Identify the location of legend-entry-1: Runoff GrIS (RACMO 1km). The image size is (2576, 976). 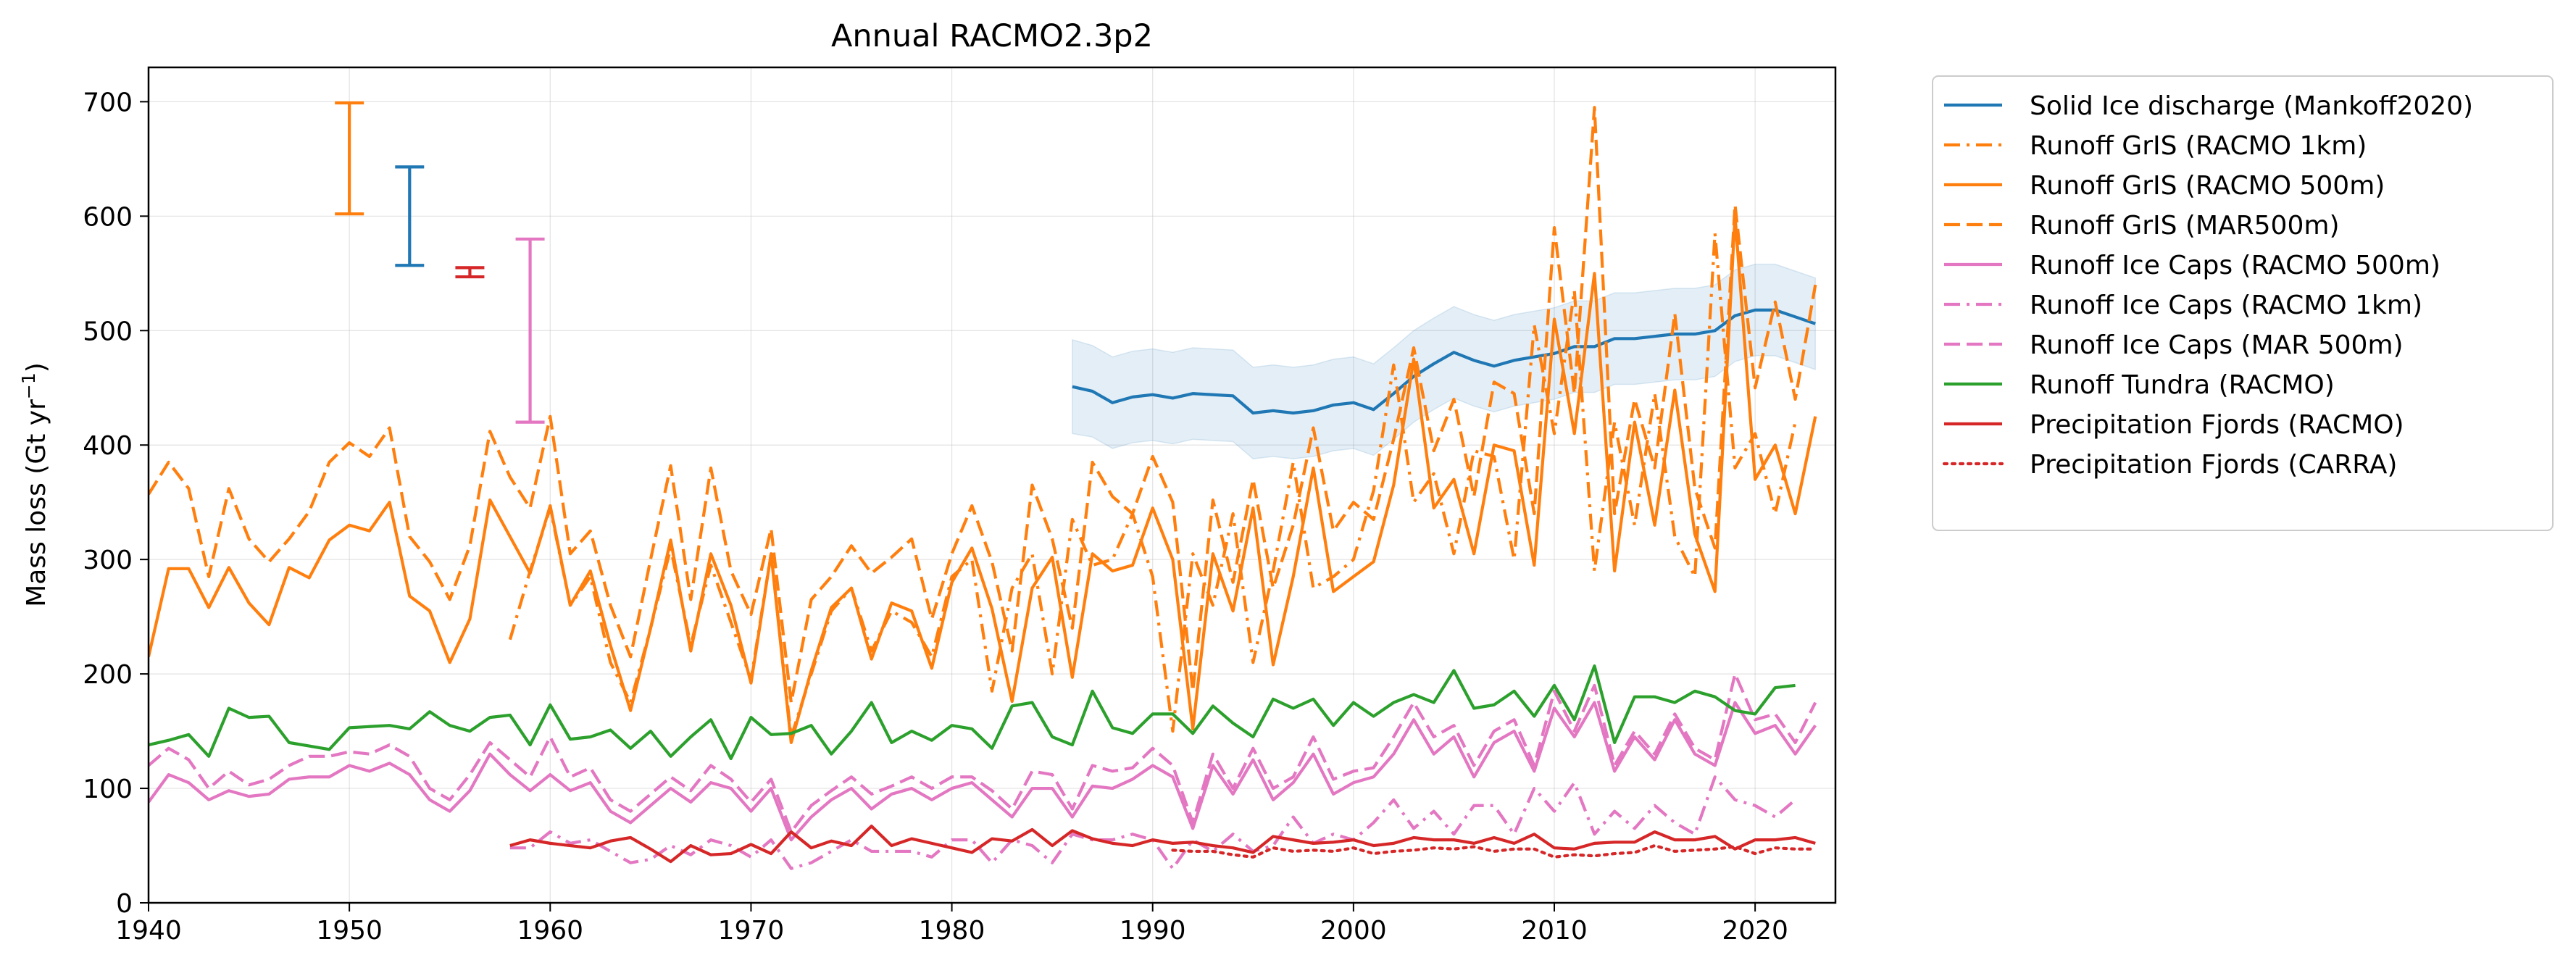
(2155, 146).